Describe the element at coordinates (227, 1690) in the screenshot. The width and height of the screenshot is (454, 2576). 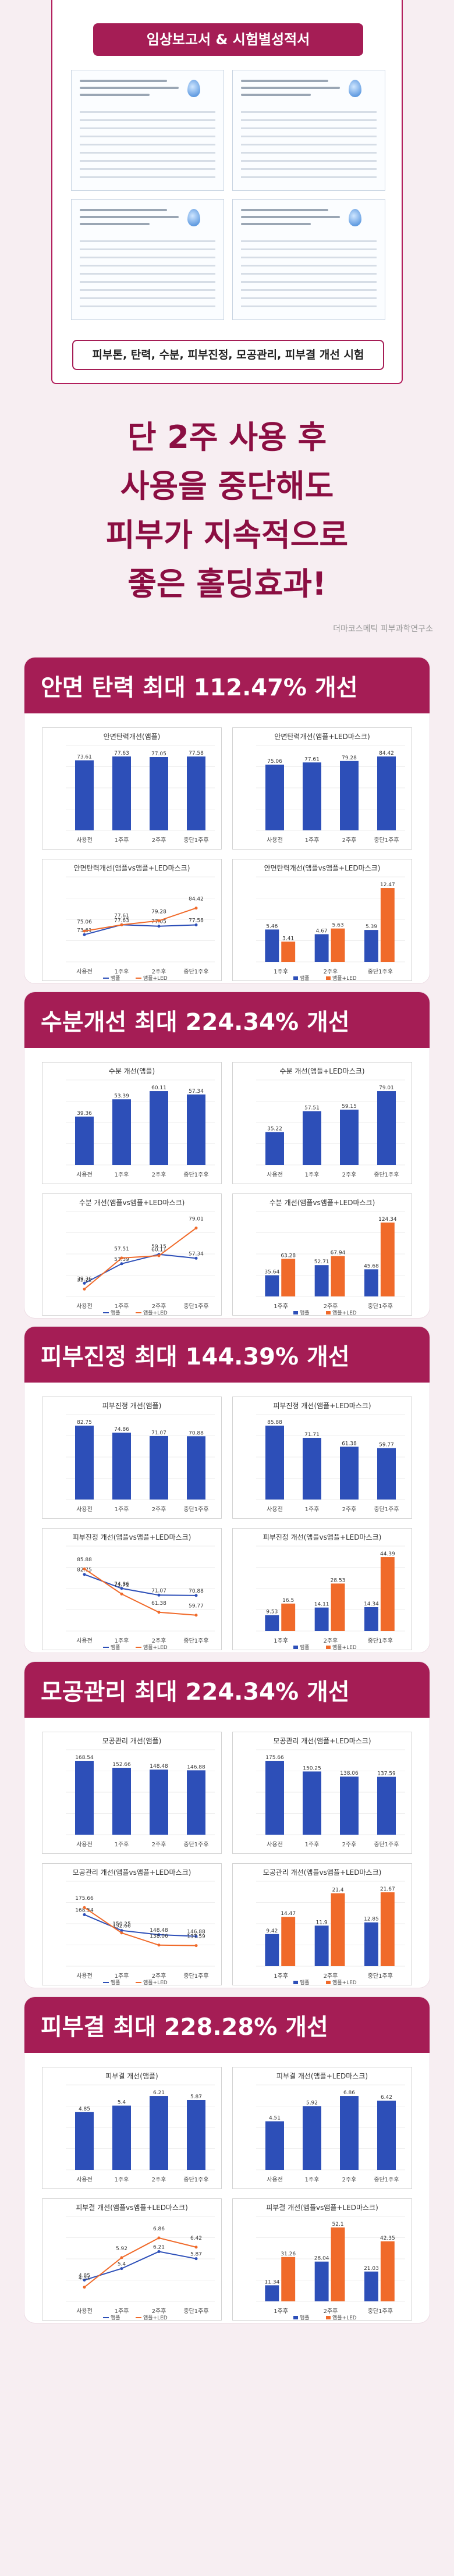
I see `section-title: 모공관리 최대 224.34% 개선` at that location.